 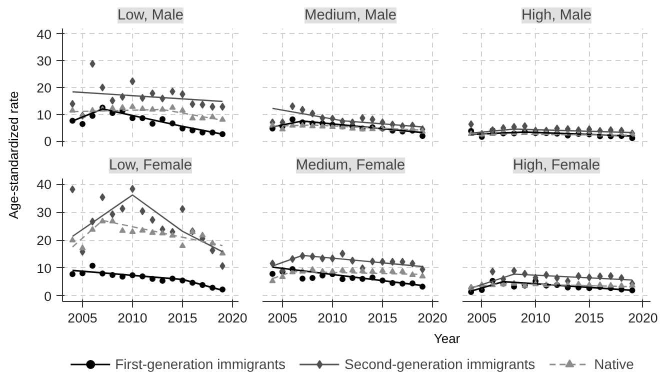 What do you see at coordinates (151, 16) in the screenshot?
I see `chart-title: Low, Male` at bounding box center [151, 16].